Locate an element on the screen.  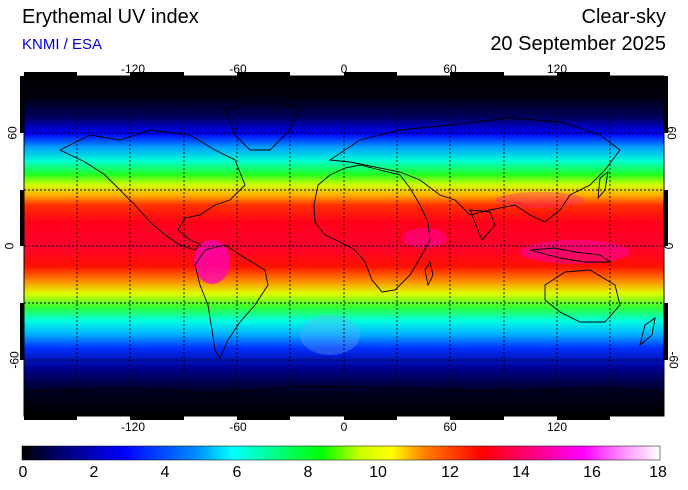
colorbar-label-16: 16 is located at coordinates (592, 472).